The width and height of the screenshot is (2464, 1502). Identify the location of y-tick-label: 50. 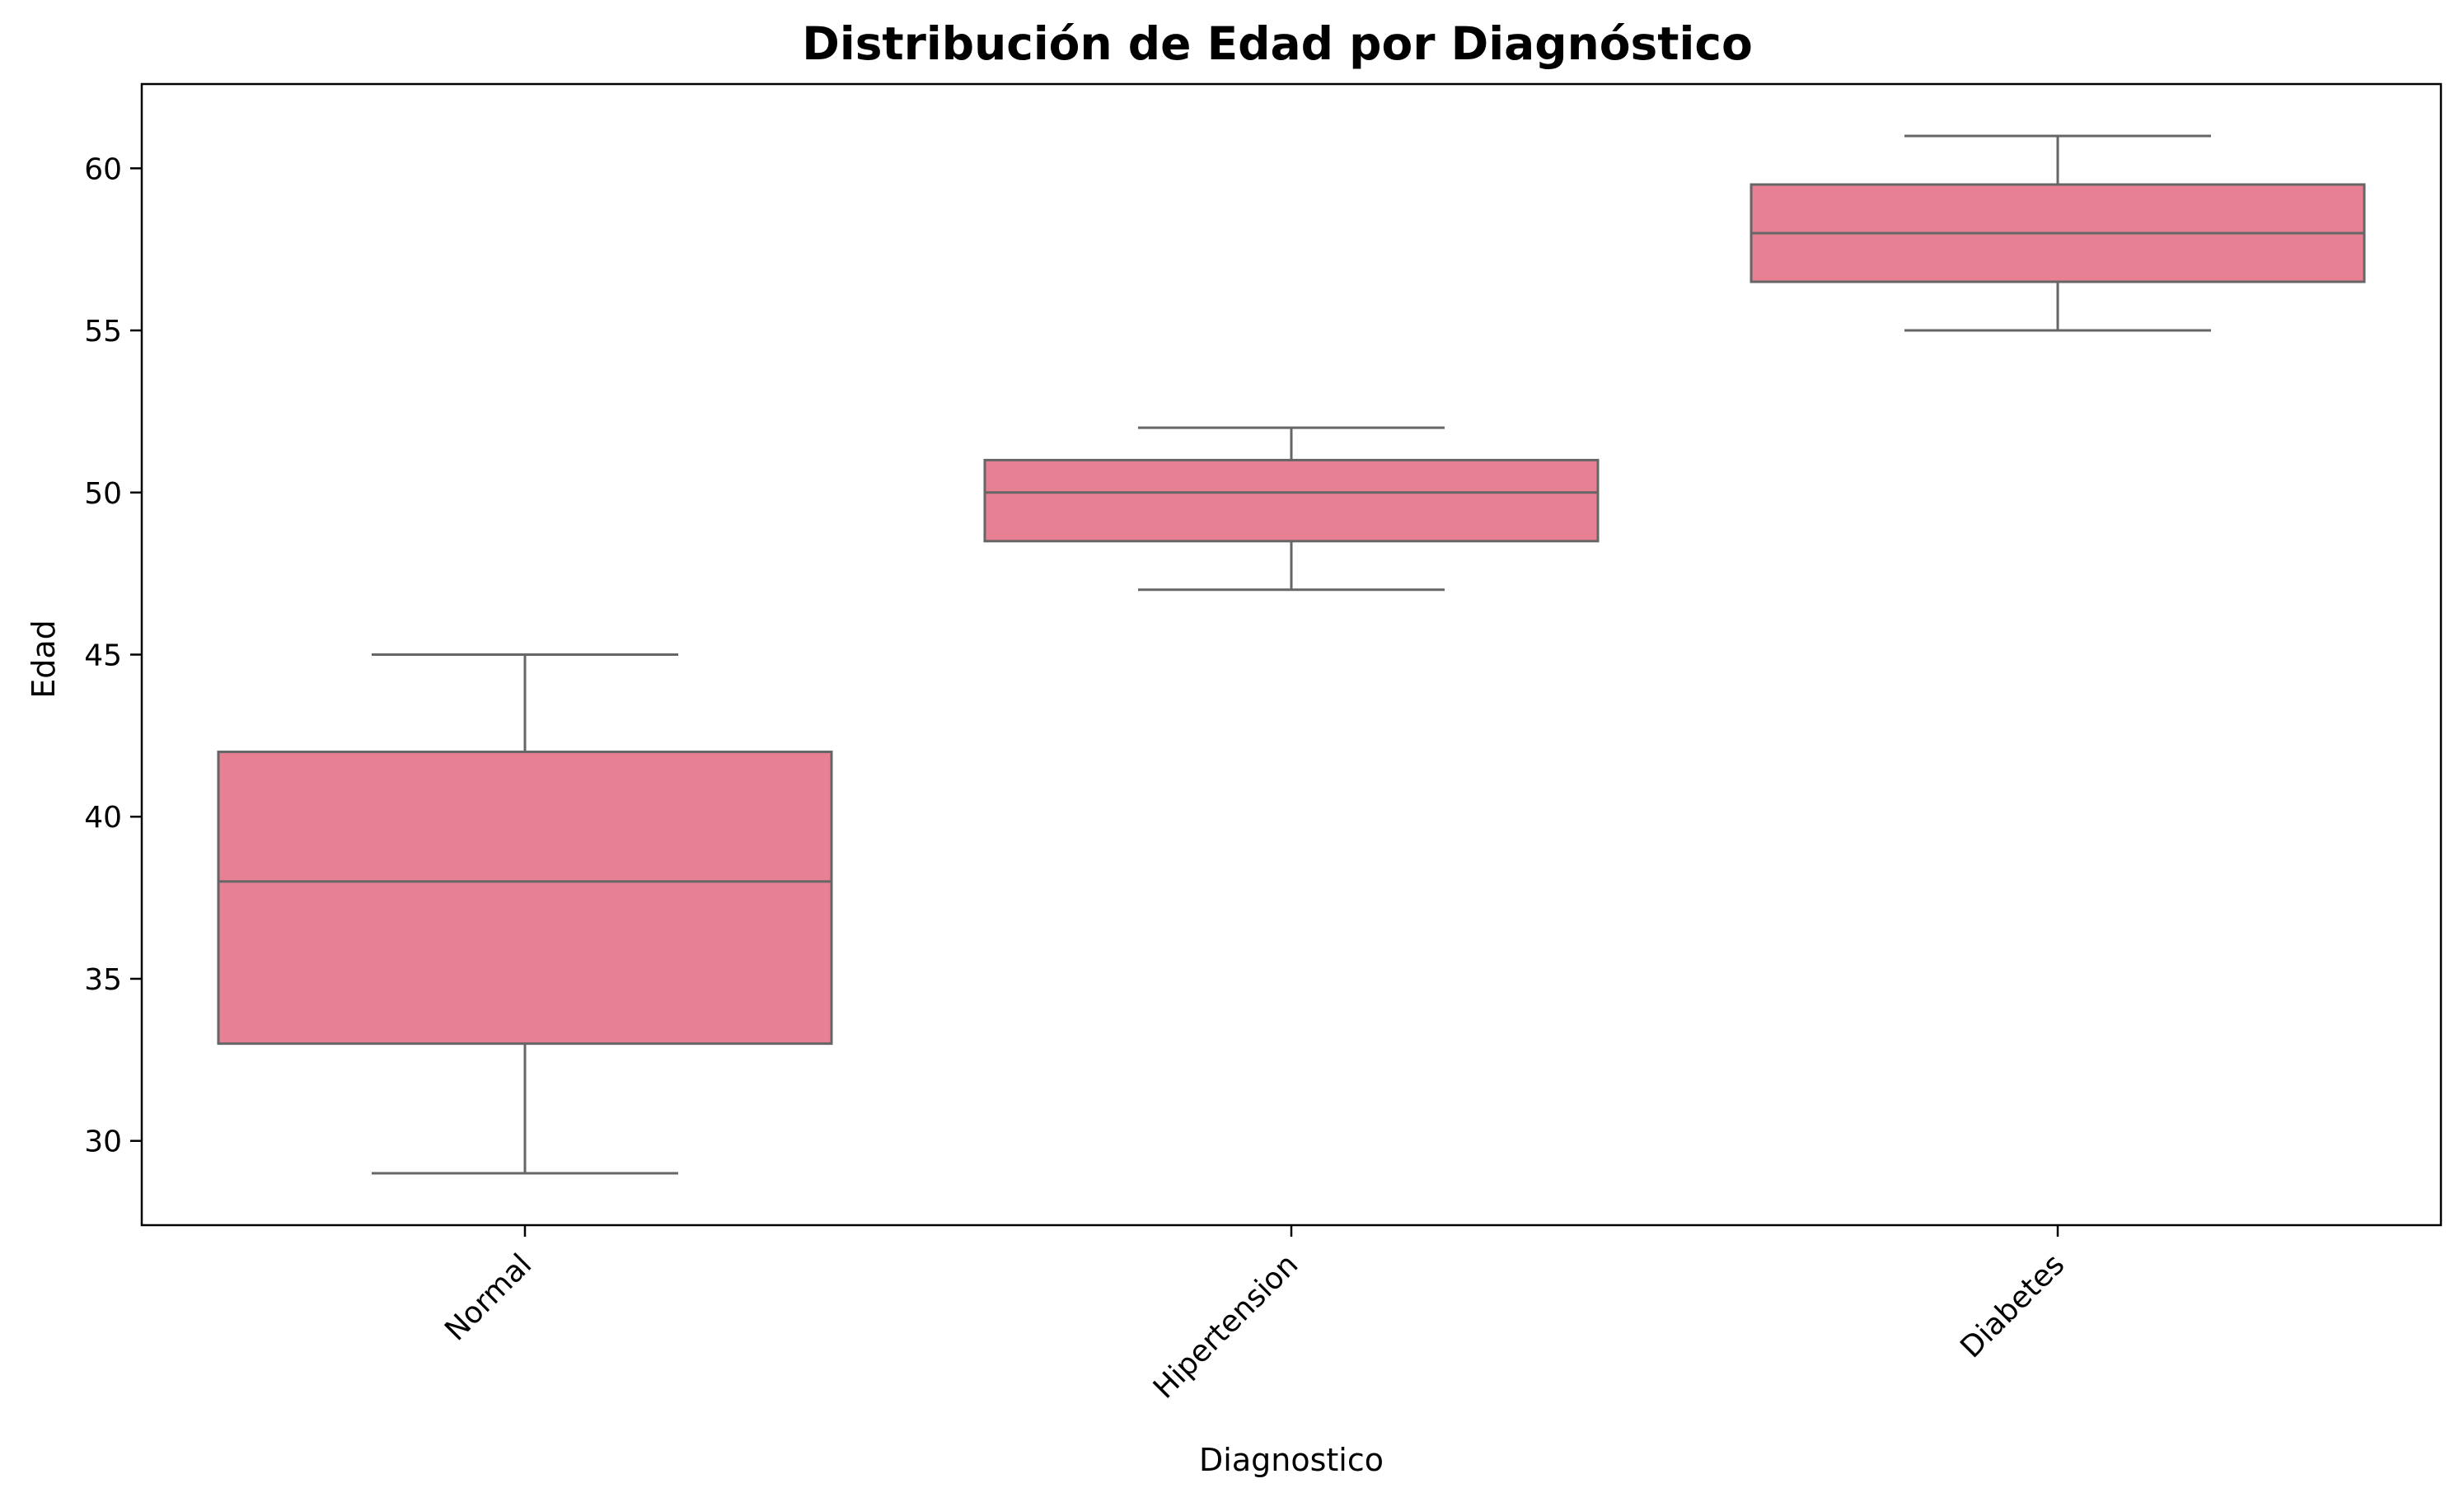
(103, 494).